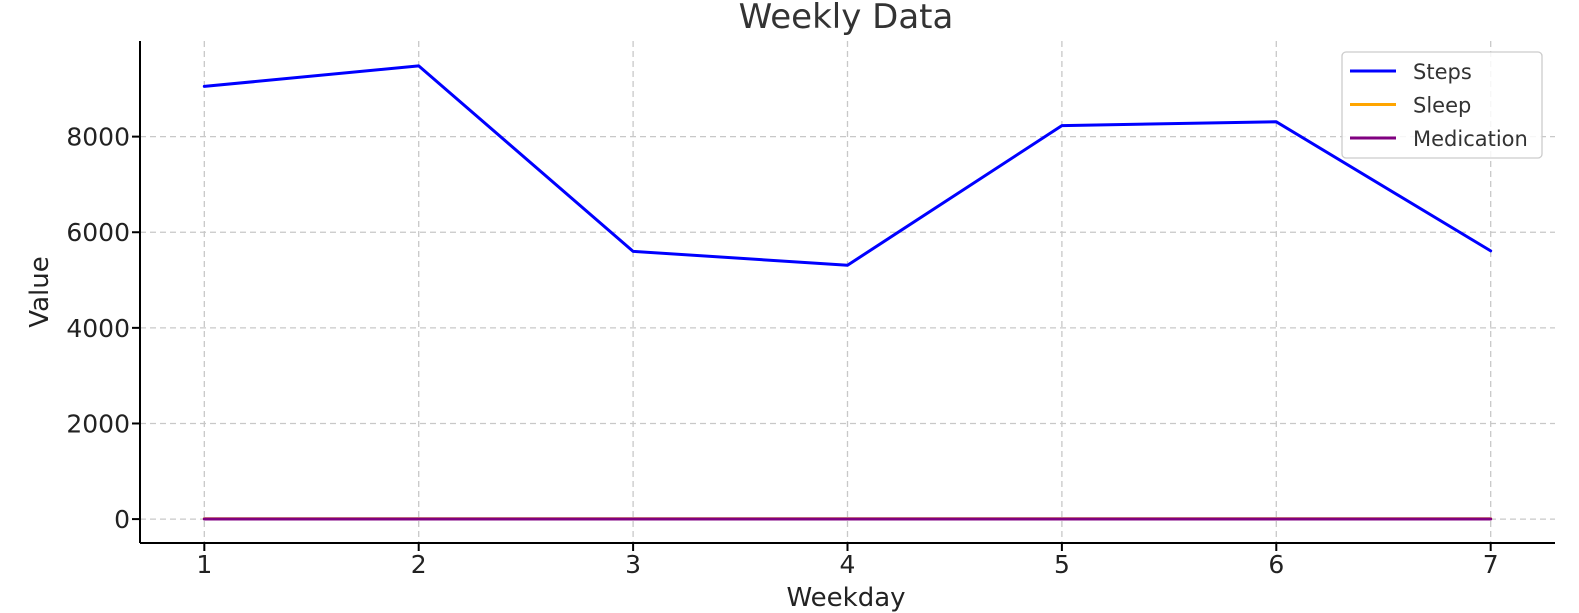 The image size is (1579, 613). I want to click on y-tick-label: 6000, so click(98, 232).